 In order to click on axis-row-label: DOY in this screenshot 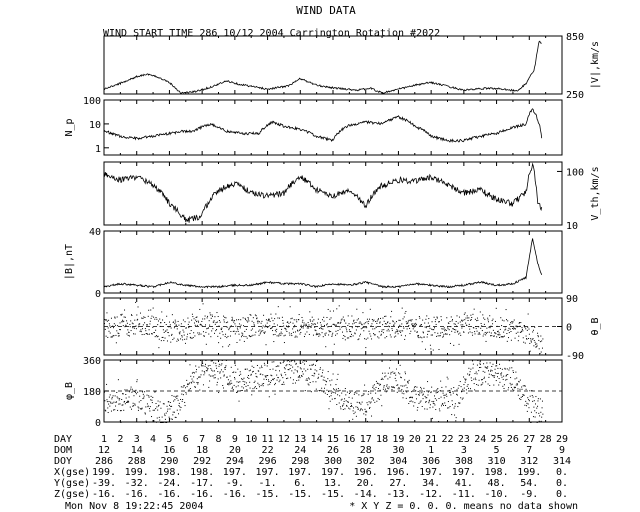, I will do `click(63, 461)`.